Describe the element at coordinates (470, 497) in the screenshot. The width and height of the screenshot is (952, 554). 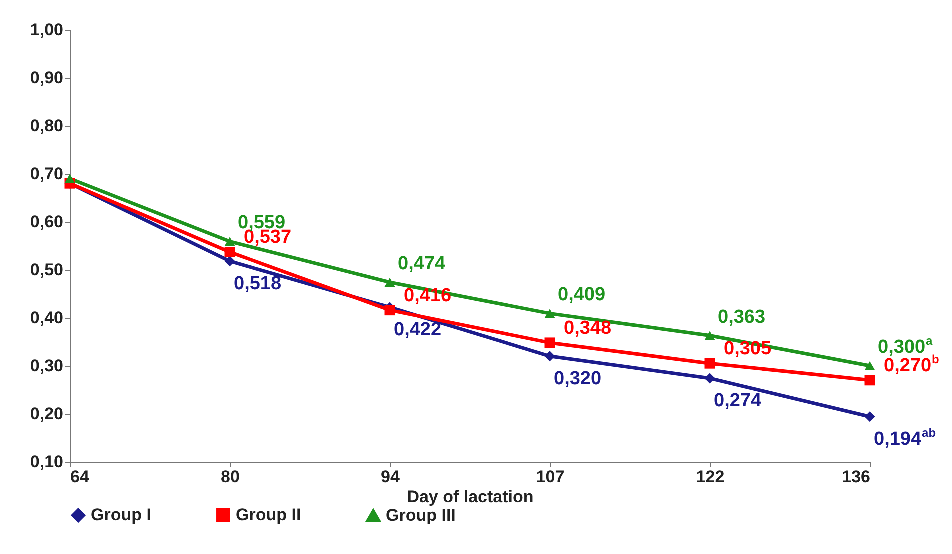
I see `x-axis-title: Day of lactation` at that location.